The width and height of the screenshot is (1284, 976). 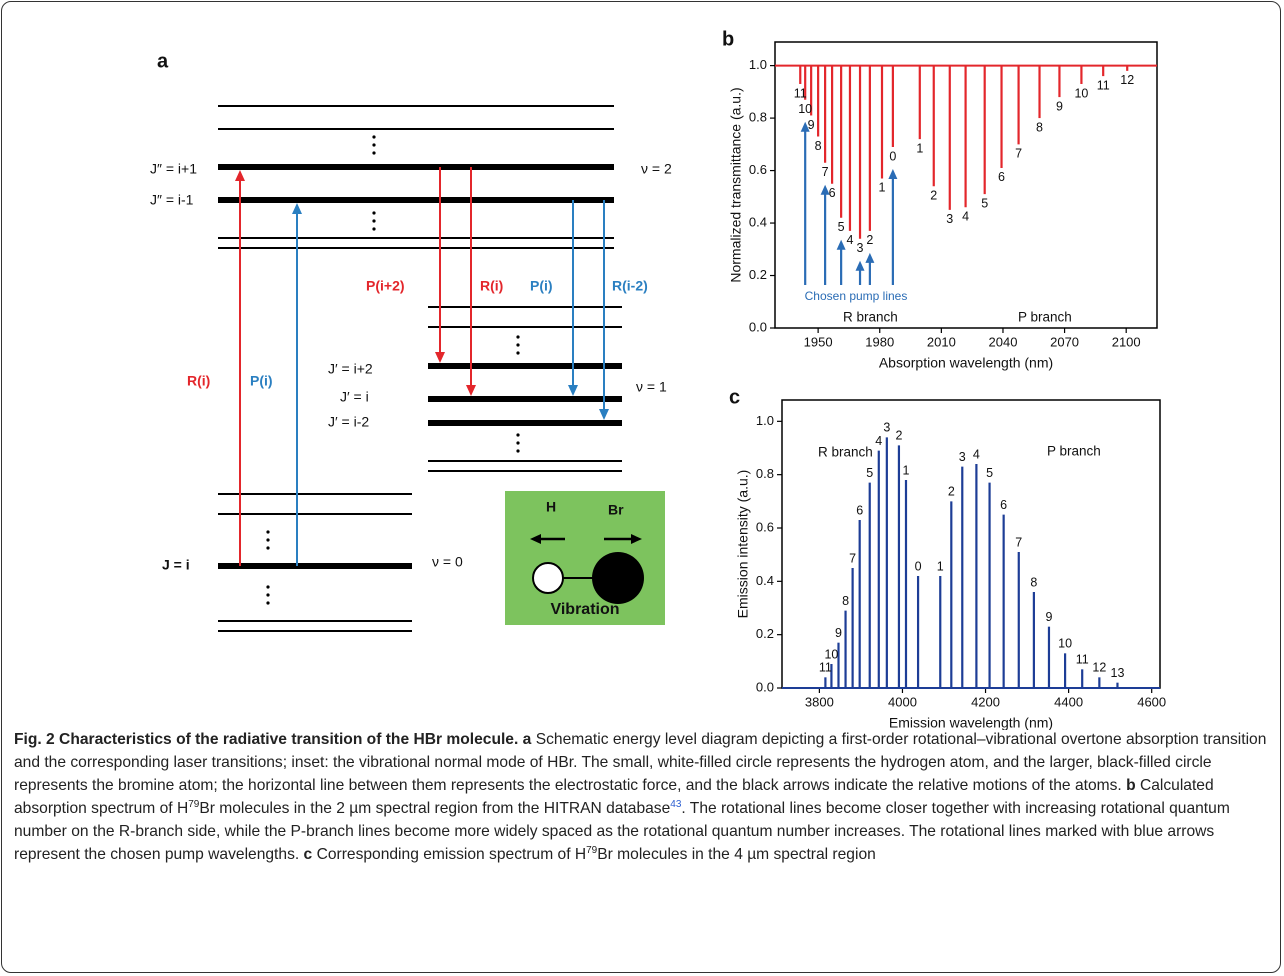 What do you see at coordinates (818, 341) in the screenshot?
I see `x-tick-label: 1950` at bounding box center [818, 341].